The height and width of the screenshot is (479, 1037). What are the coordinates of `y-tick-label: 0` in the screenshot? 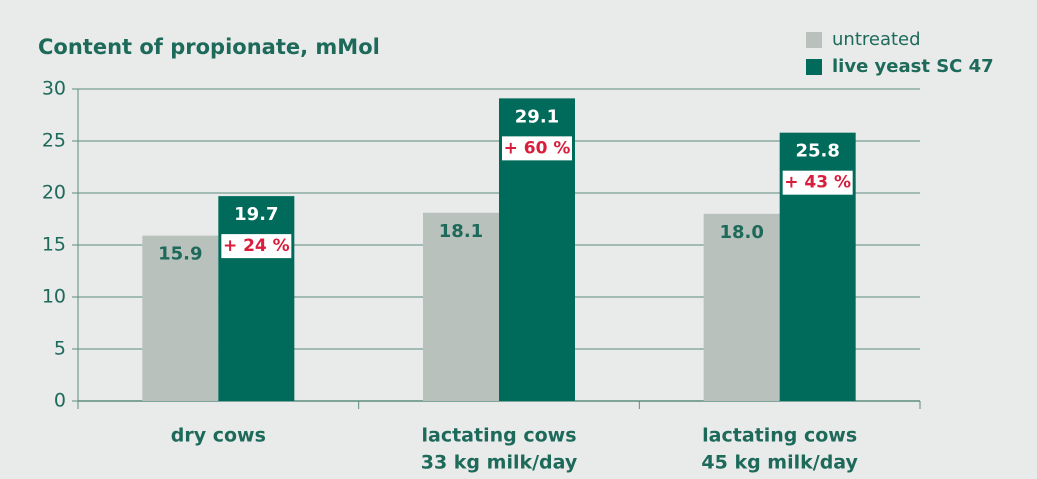 It's located at (60, 401).